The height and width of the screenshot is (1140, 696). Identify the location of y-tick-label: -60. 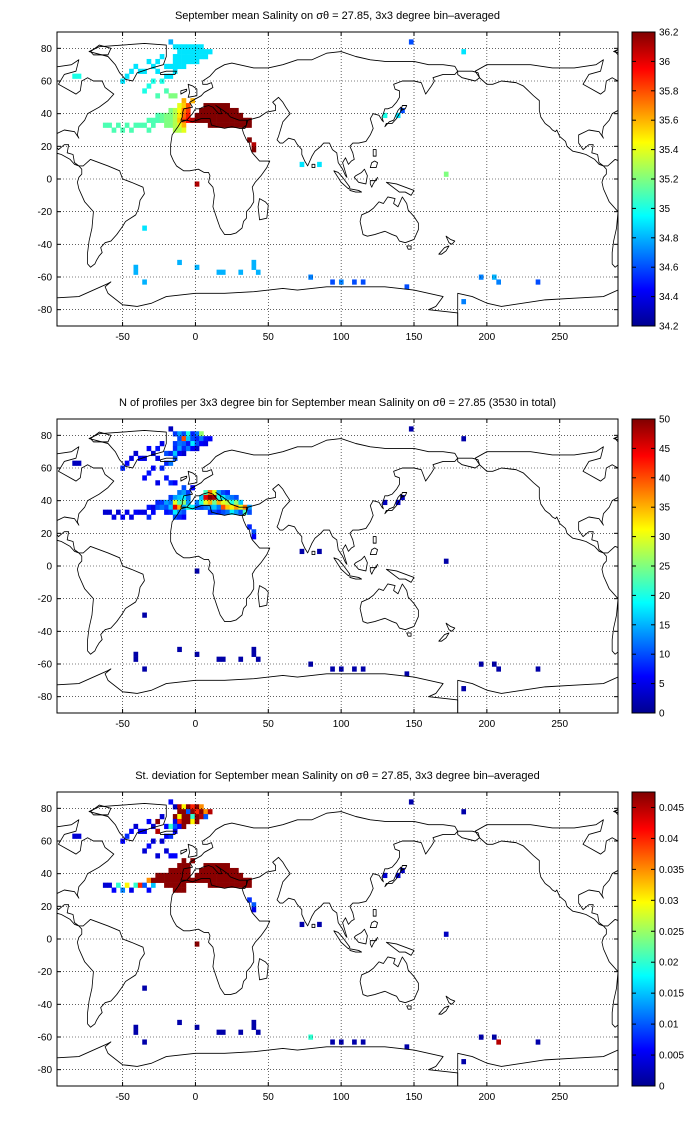
(45, 665).